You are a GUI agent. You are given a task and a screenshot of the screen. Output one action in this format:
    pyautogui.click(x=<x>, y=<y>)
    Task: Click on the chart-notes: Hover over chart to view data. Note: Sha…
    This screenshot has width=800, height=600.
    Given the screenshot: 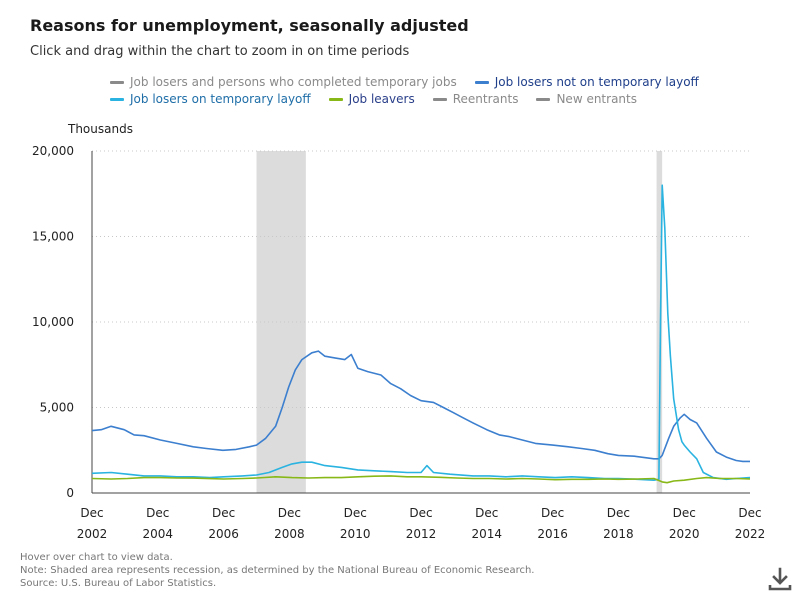 What is the action you would take?
    pyautogui.click(x=277, y=570)
    